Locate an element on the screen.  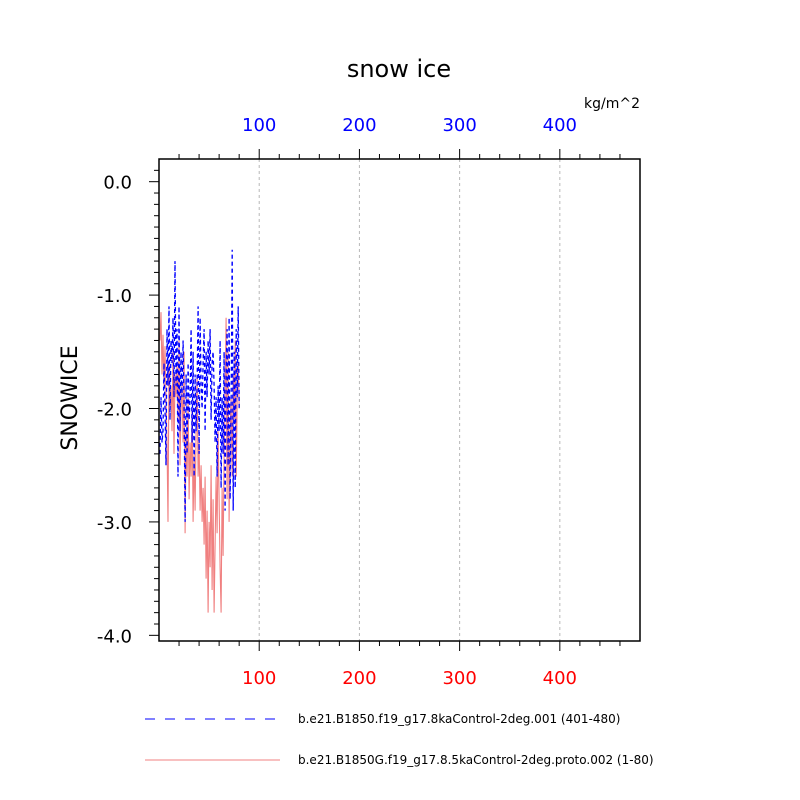
top-x-tick-label: 400 is located at coordinates (560, 125).